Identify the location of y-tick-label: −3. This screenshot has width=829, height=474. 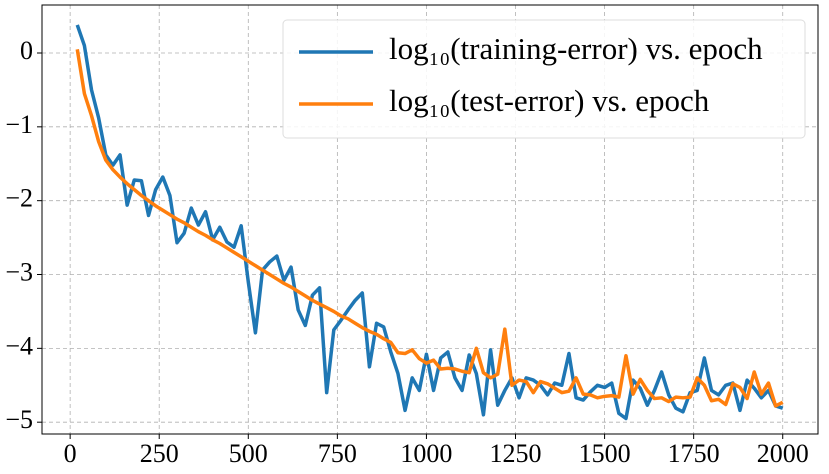
(19, 271).